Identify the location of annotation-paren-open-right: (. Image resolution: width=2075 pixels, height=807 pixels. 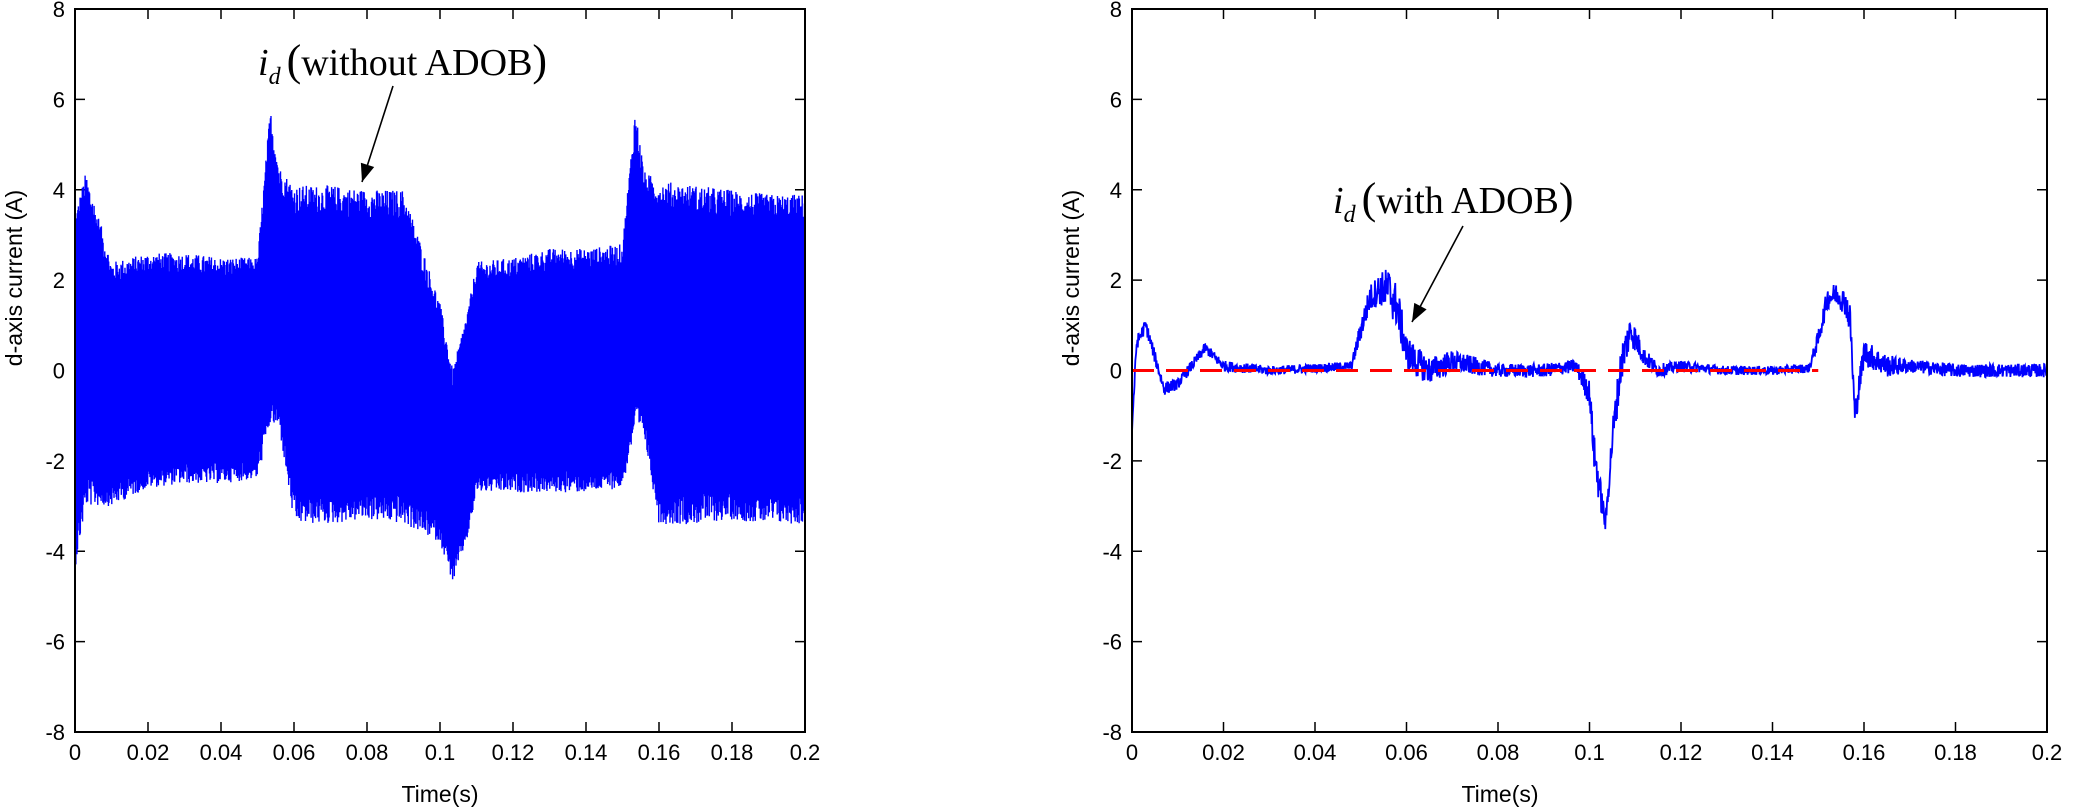
(1369, 198).